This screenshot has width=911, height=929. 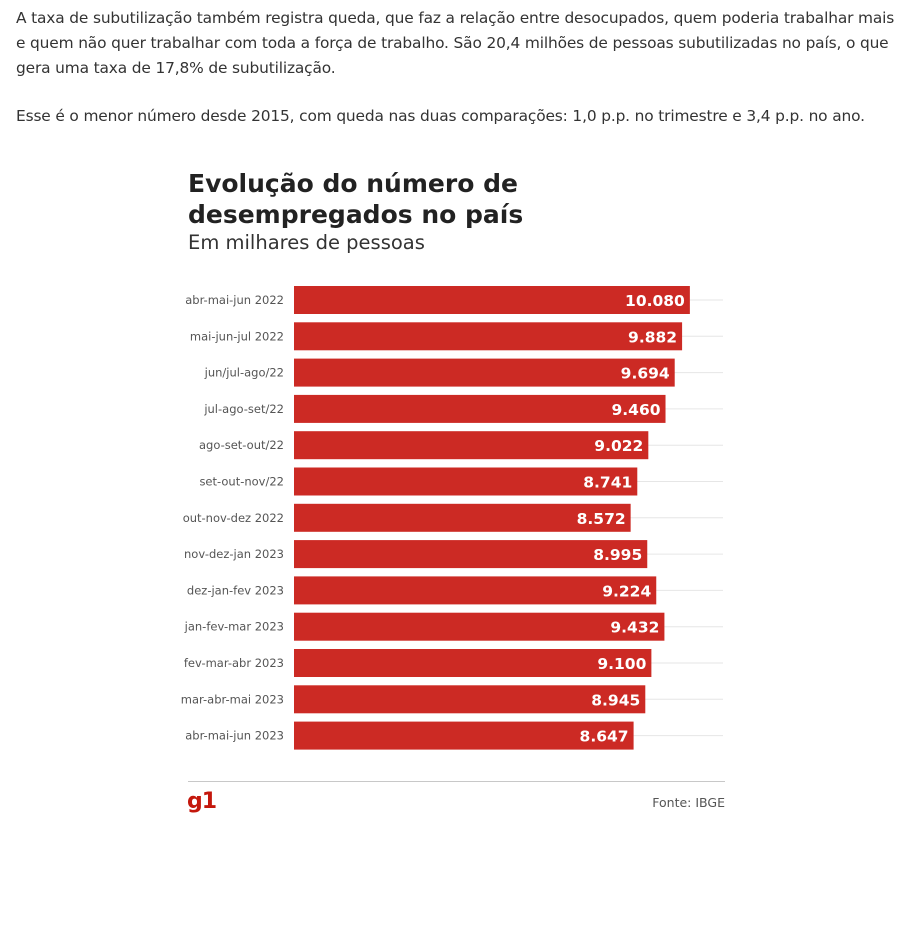 What do you see at coordinates (244, 373) in the screenshot?
I see `category-label: jun/jul-ago/22` at bounding box center [244, 373].